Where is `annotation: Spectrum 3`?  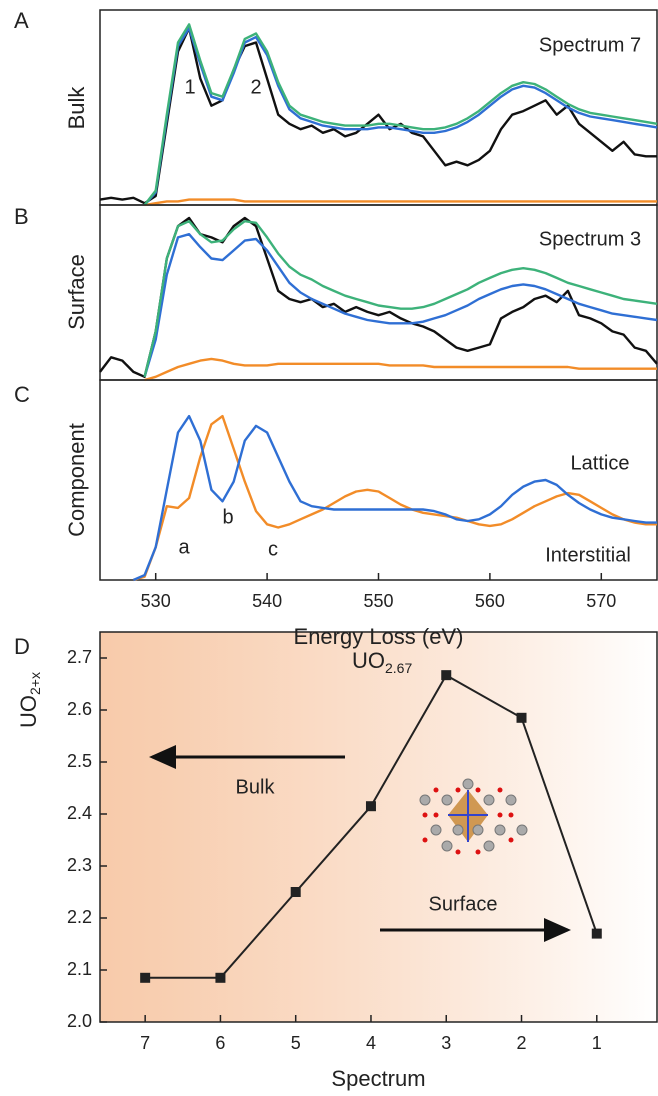
annotation: Spectrum 3 is located at coordinates (590, 239).